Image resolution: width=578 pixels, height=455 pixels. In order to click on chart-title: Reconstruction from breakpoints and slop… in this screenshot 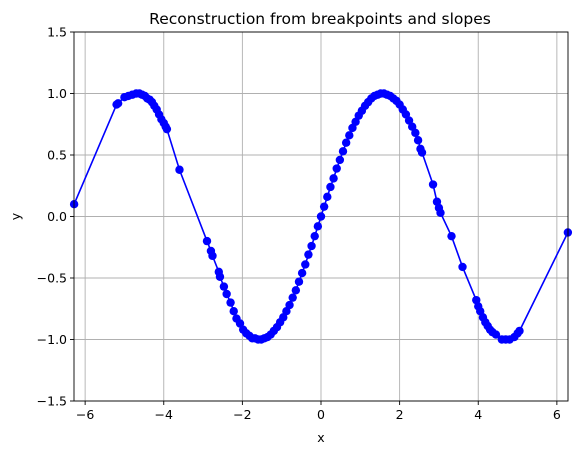, I will do `click(320, 19)`.